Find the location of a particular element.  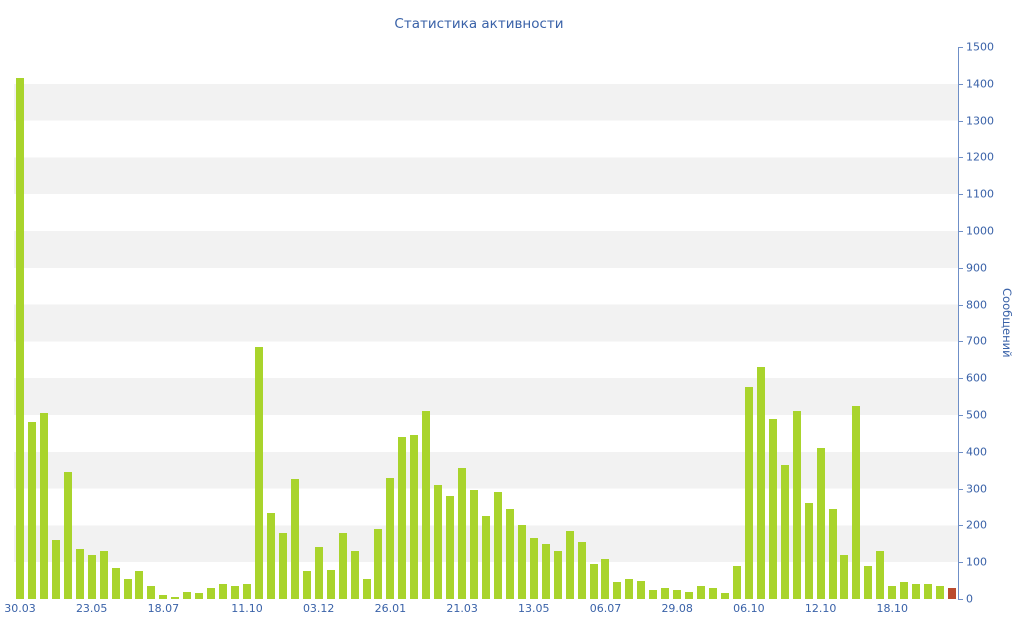

x-tick-label: 13.05 is located at coordinates (534, 608).